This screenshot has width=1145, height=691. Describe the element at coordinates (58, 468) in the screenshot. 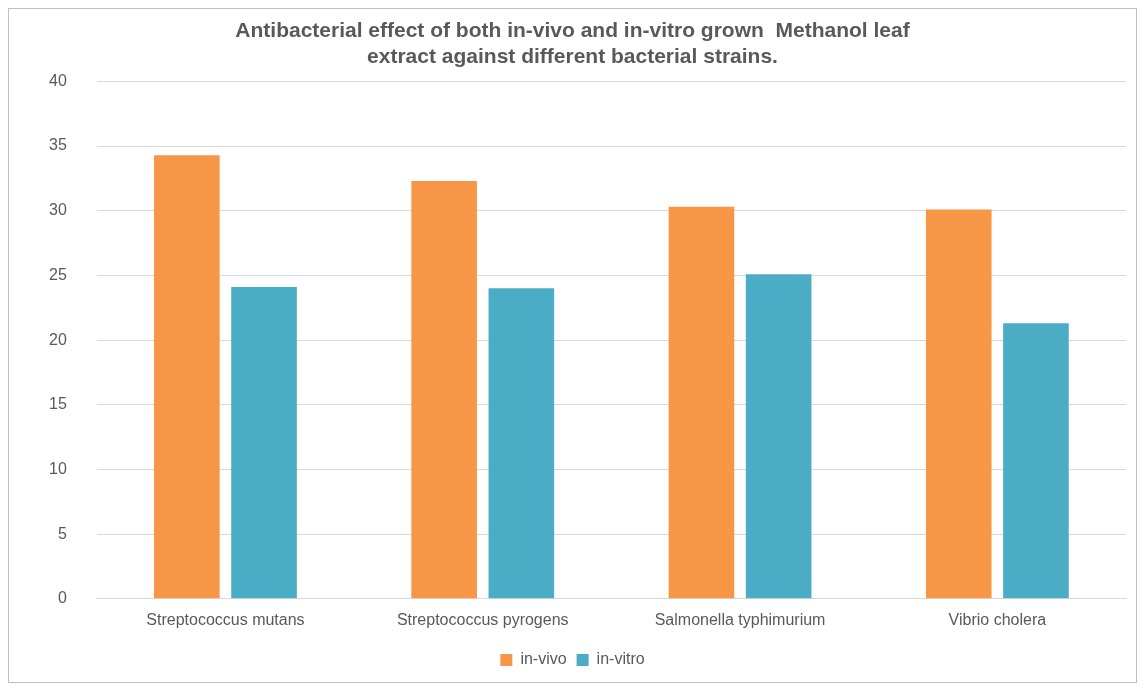

I see `y-tick-label: 10` at that location.